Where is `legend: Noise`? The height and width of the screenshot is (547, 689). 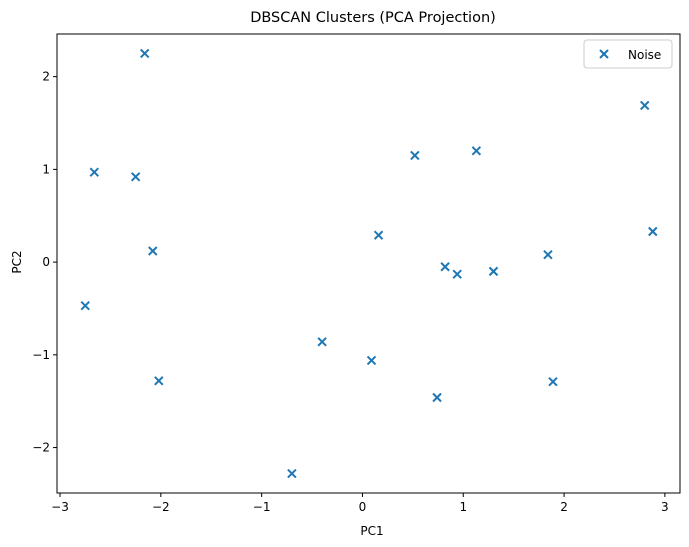
legend: Noise is located at coordinates (628, 54).